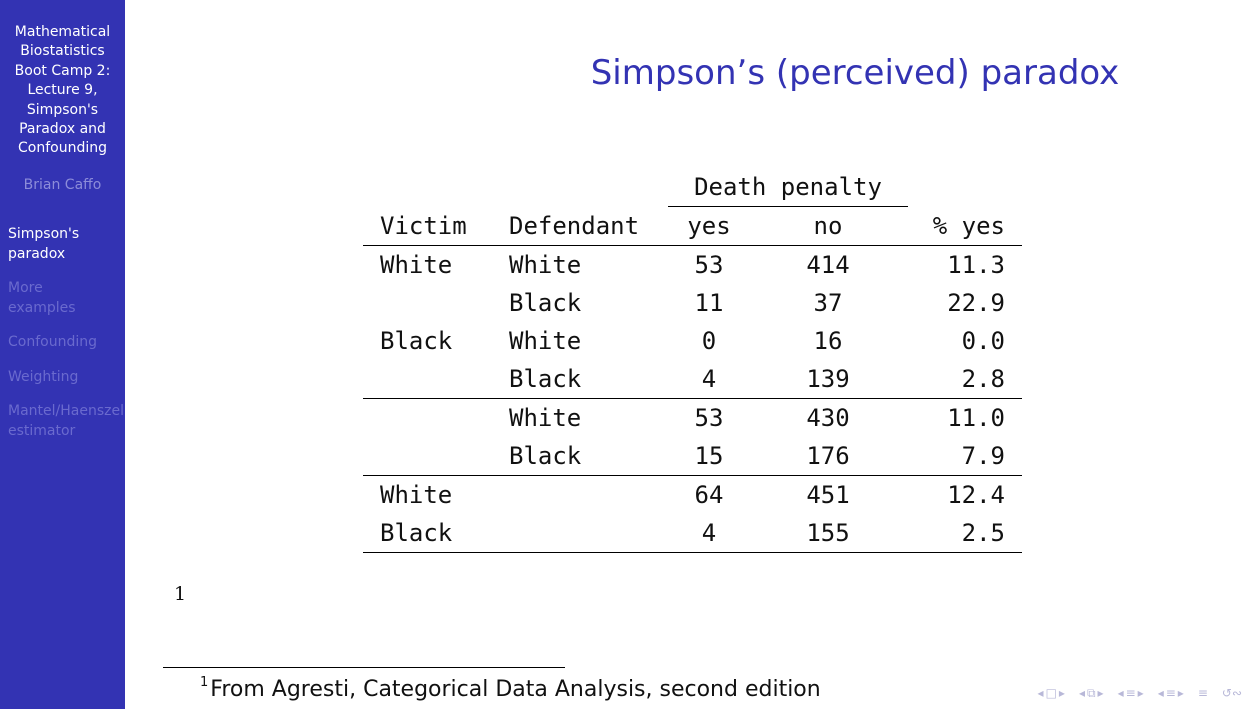 This screenshot has width=1260, height=709. Describe the element at coordinates (983, 533) in the screenshot. I see `cell-pct-yes: 2.5` at that location.